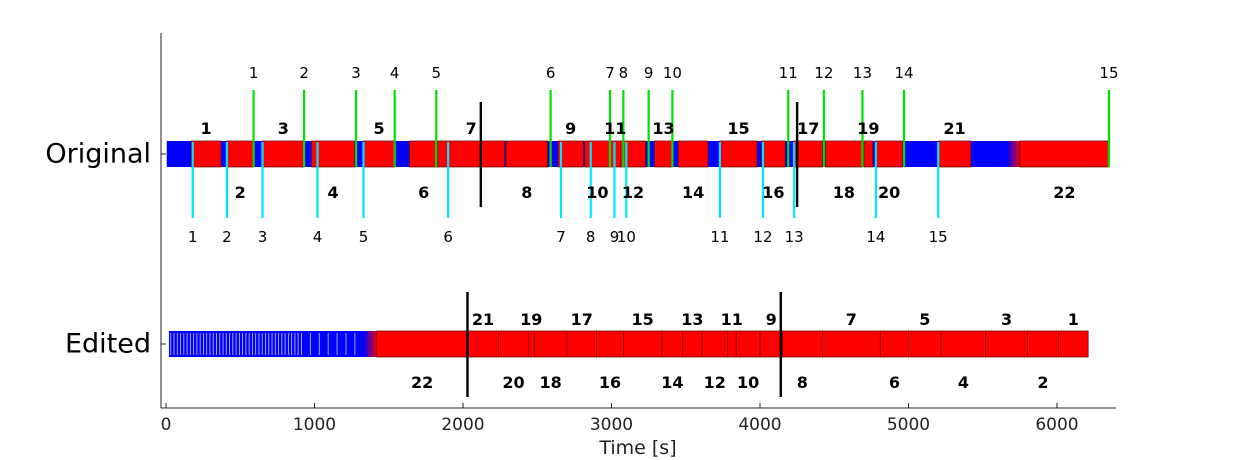 The height and width of the screenshot is (460, 1233). What do you see at coordinates (551, 73) in the screenshot?
I see `top-marker-label: 6` at bounding box center [551, 73].